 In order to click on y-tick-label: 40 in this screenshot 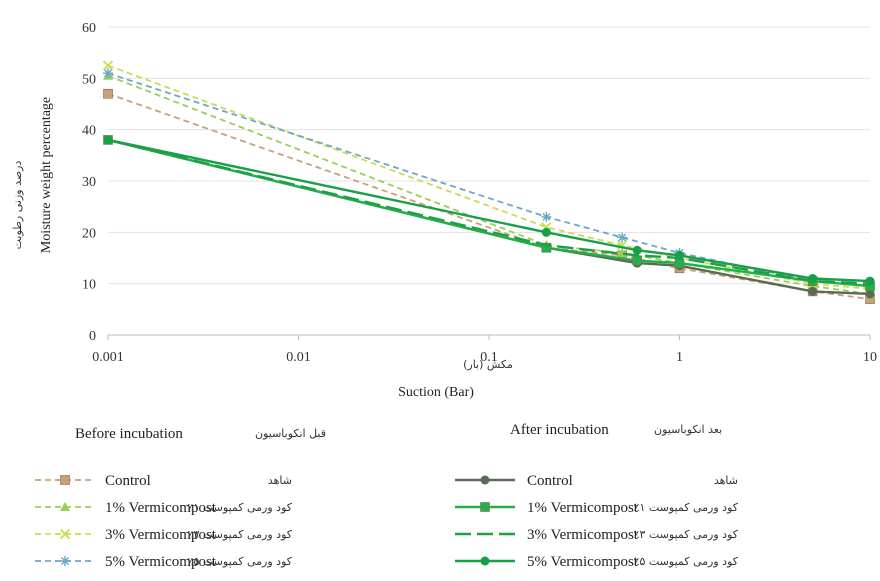, I will do `click(89, 131)`.